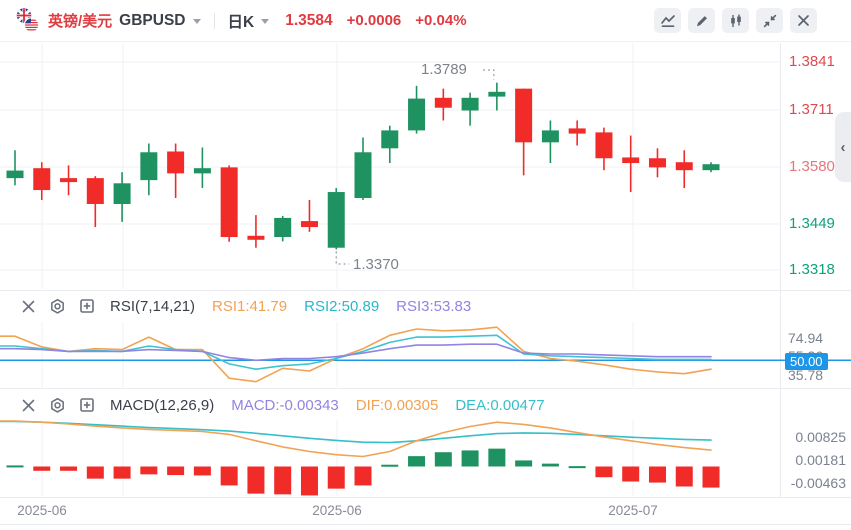 The image size is (851, 530). What do you see at coordinates (812, 269) in the screenshot?
I see `price-axis-tick: 1.3318` at bounding box center [812, 269].